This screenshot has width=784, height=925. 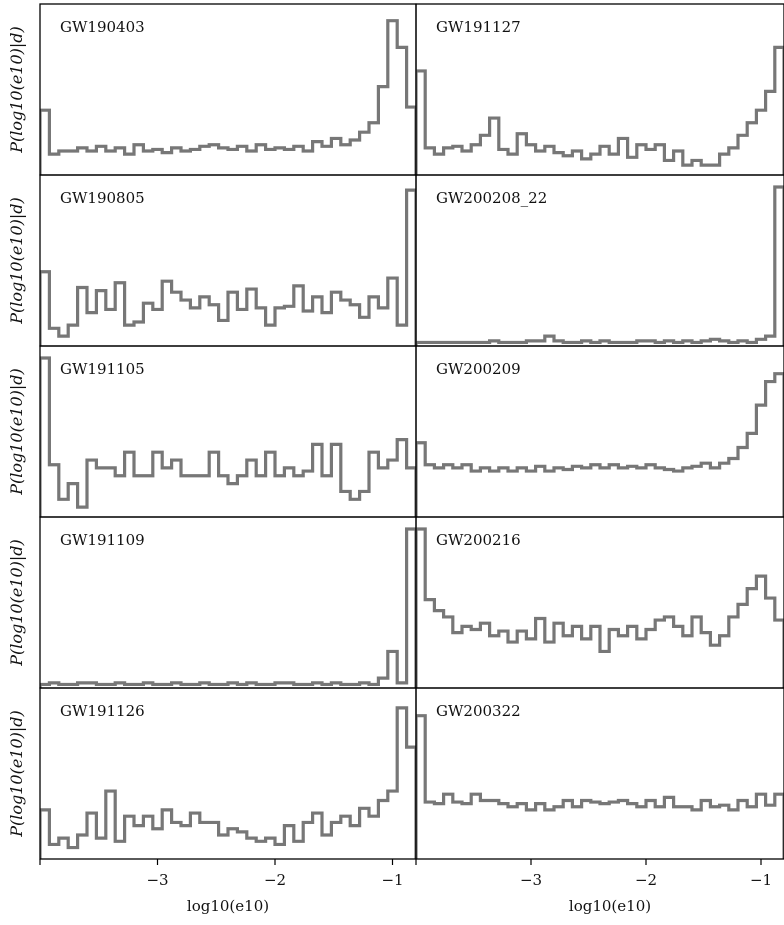 I want to click on panel-gw191109: GW191109 P(log10(e10)|d), so click(x=212, y=602).